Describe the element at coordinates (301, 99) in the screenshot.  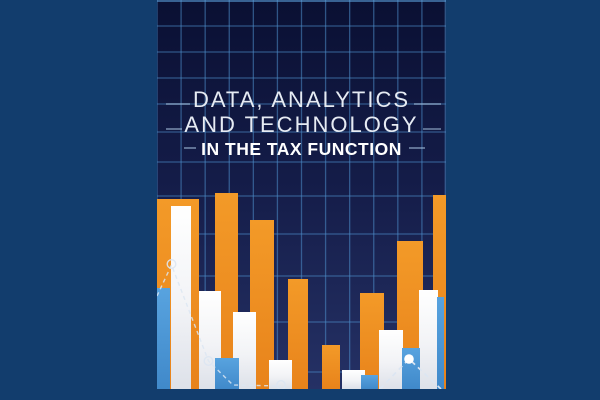
I see `title-line-1: DATA, ANALYTICS` at that location.